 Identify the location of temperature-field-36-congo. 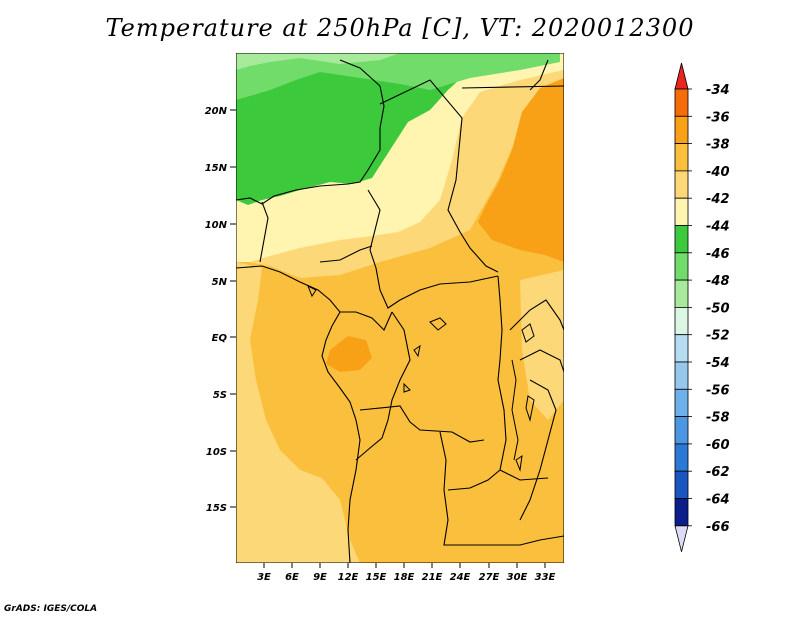
(349, 354).